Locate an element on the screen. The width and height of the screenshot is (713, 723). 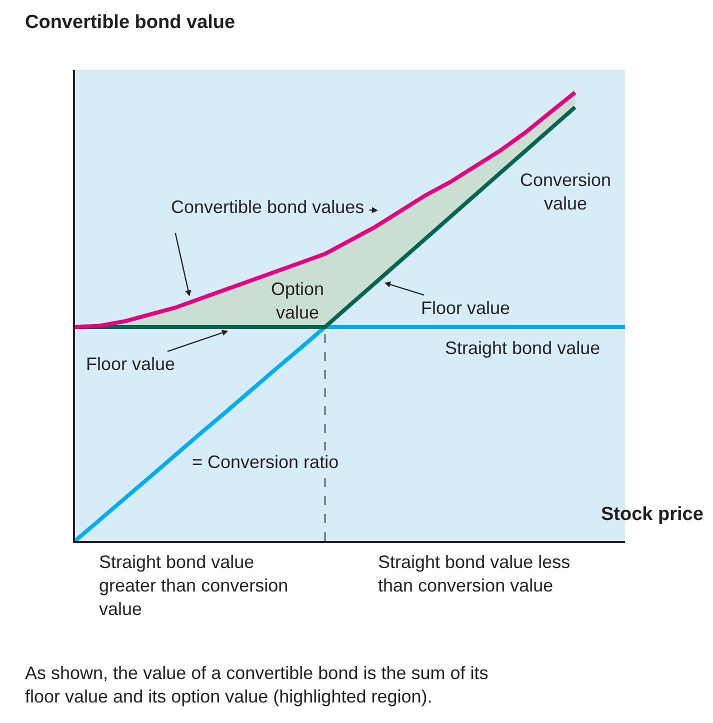
text: Straight bond value less than conversion value is located at coordinates (474, 574).